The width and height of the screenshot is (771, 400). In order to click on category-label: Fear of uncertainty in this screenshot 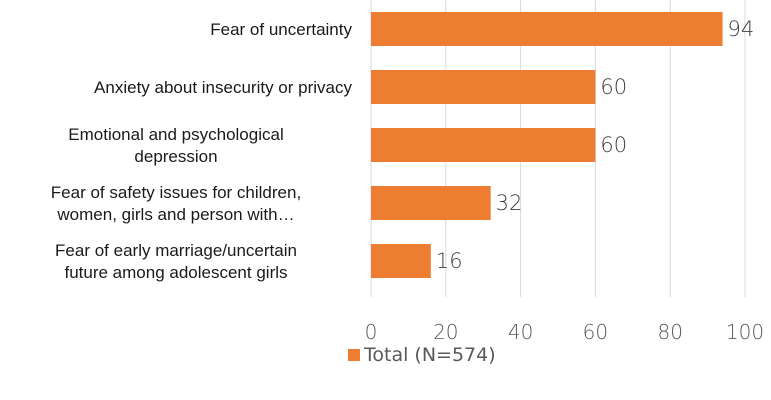, I will do `click(281, 29)`.